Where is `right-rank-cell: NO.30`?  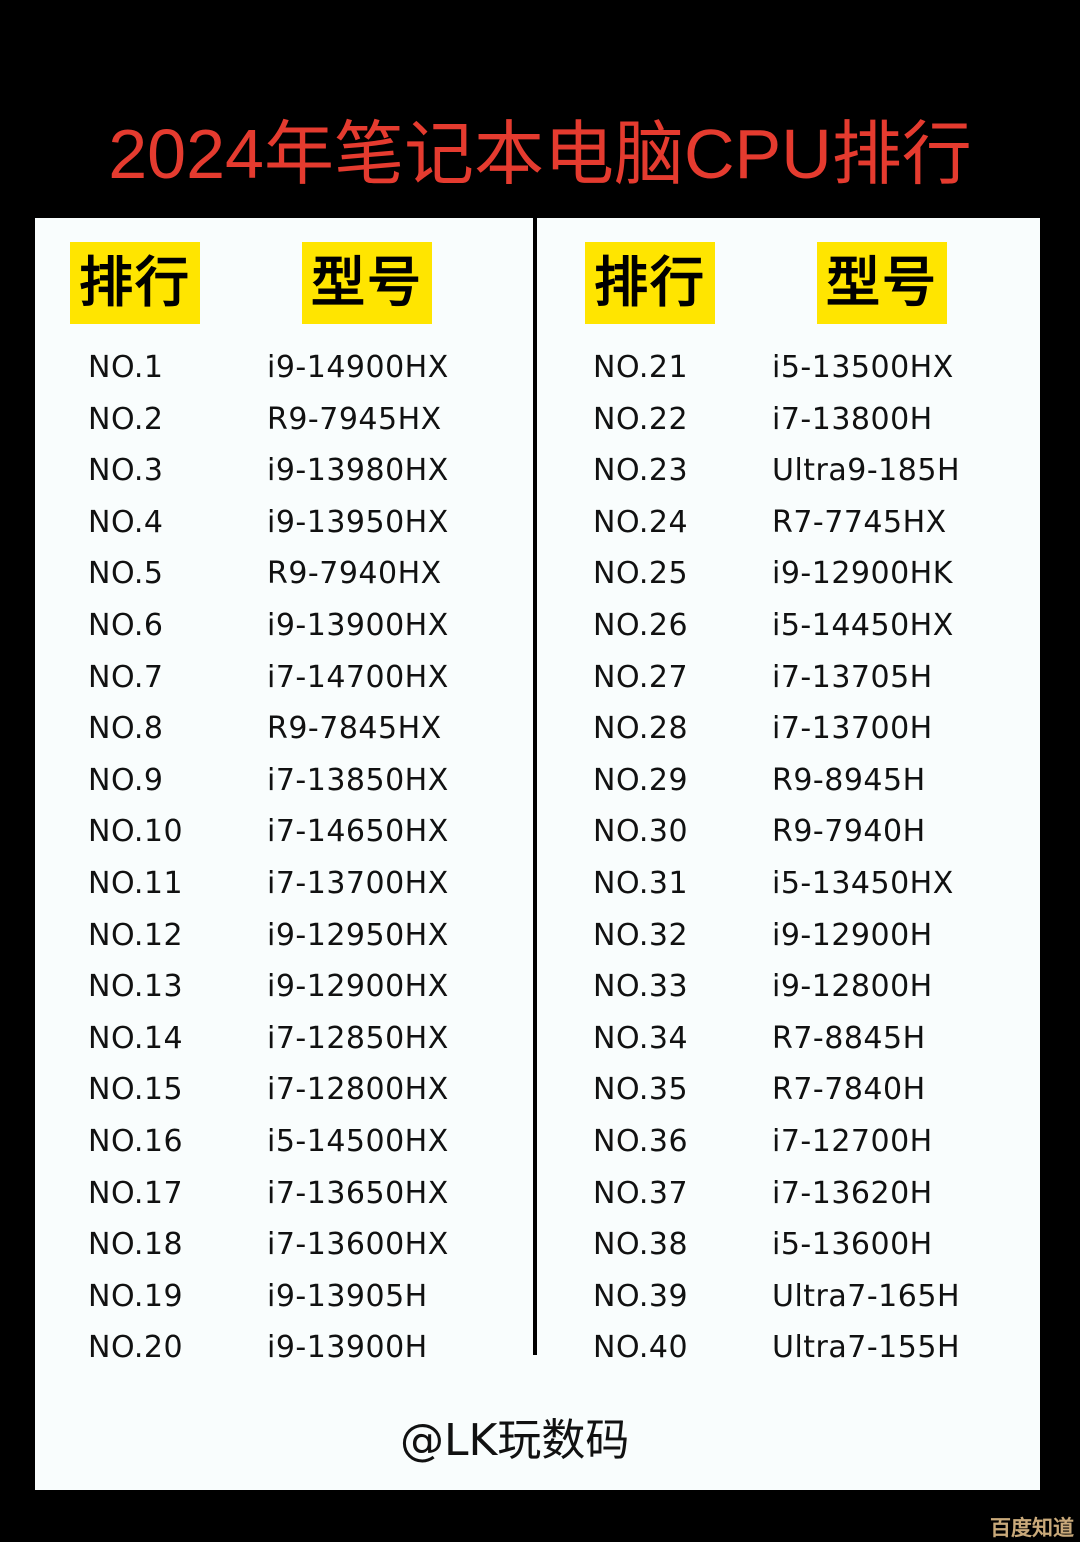
right-rank-cell: NO.30 is located at coordinates (641, 832).